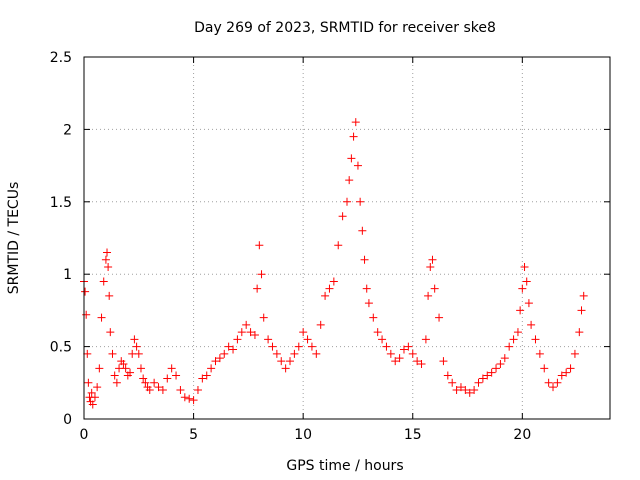 This screenshot has height=480, width=640. Describe the element at coordinates (522, 435) in the screenshot. I see `x-tick-label: 20` at that location.